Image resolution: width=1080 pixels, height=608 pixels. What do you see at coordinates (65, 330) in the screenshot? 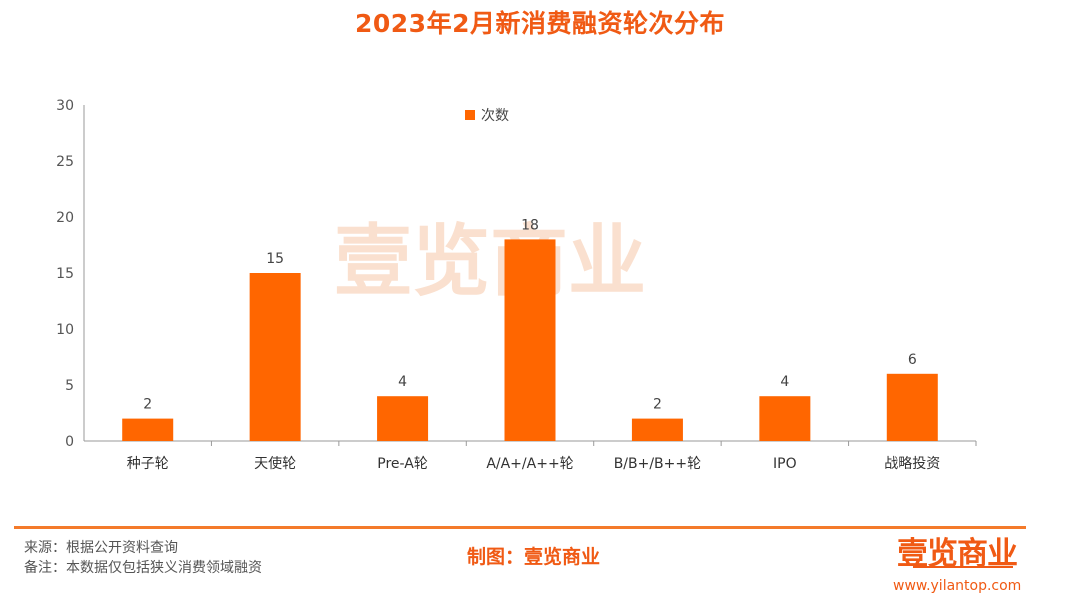
I see `y-tick-label: 10` at bounding box center [65, 330].